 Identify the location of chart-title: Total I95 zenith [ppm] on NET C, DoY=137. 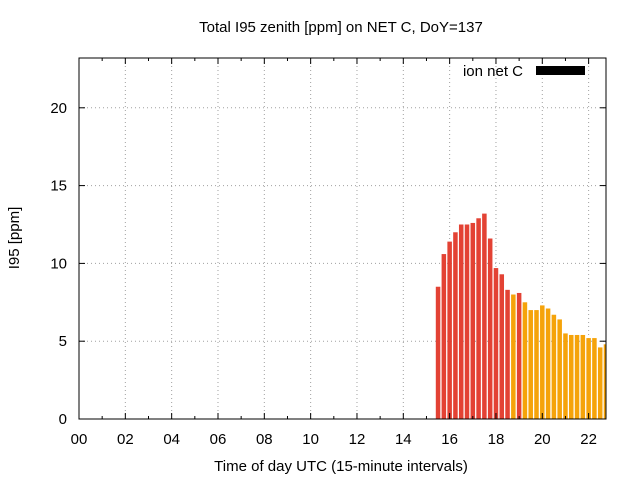
(341, 27).